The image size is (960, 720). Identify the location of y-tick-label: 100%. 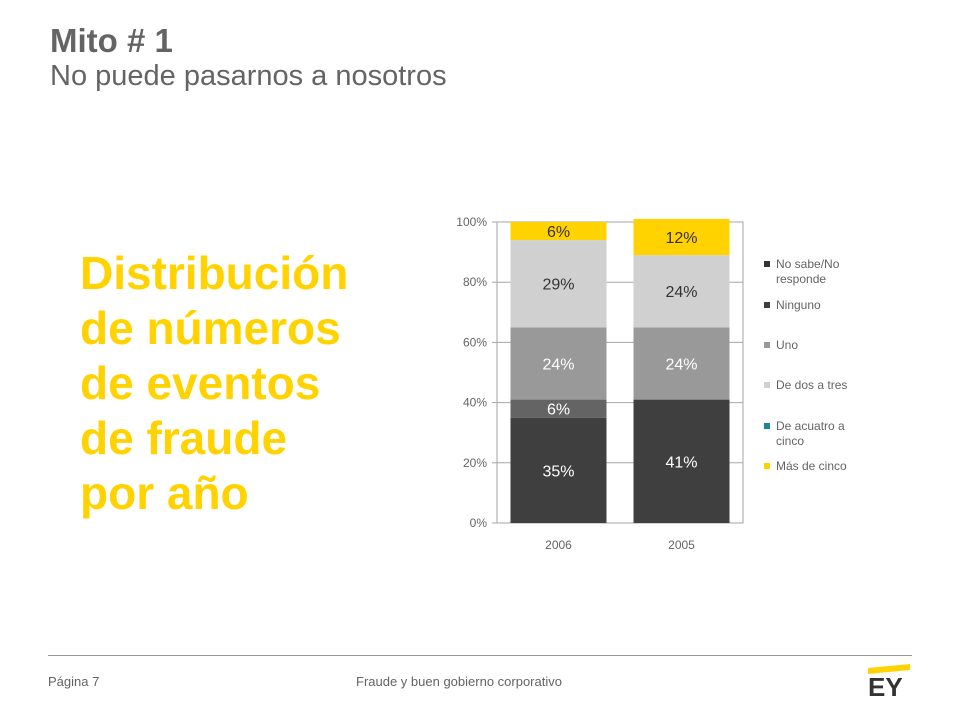
(471, 222).